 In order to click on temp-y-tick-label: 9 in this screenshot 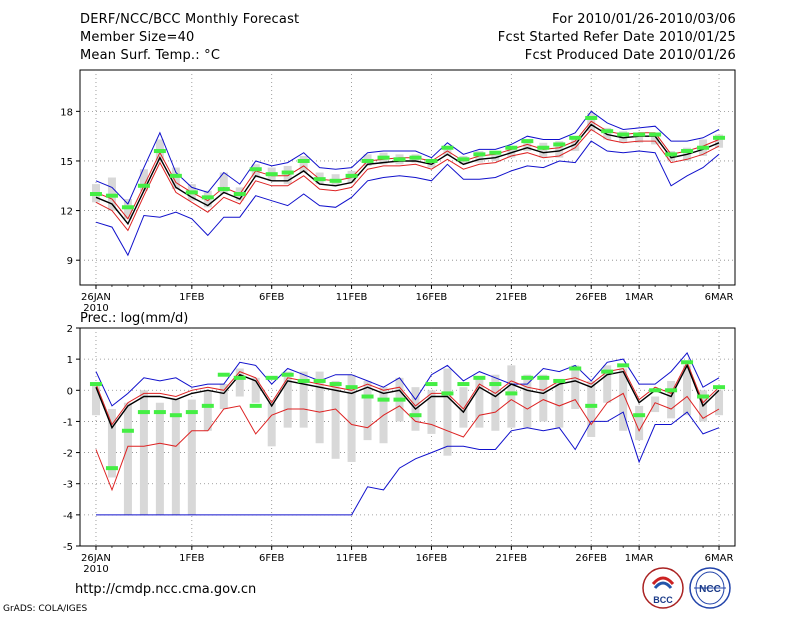, I will do `click(70, 261)`.